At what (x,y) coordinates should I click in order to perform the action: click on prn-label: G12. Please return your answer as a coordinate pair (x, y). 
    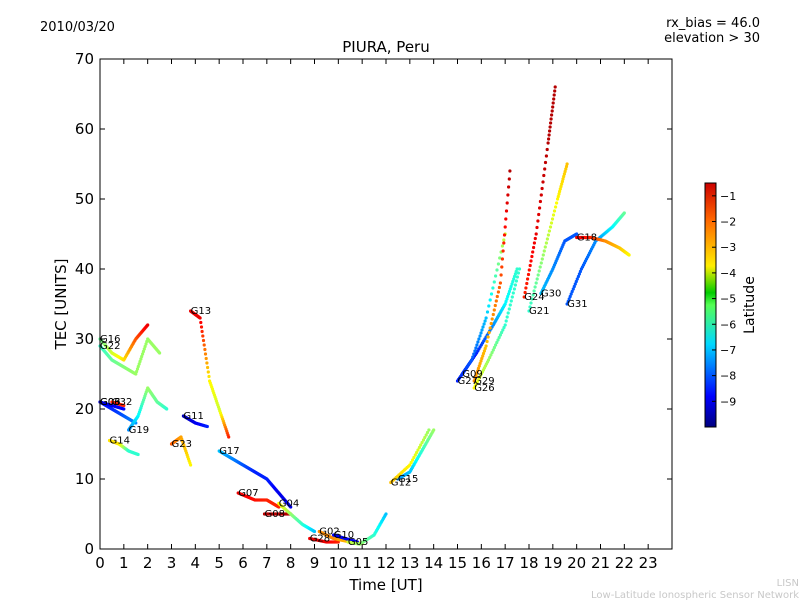
    Looking at the image, I should click on (401, 483).